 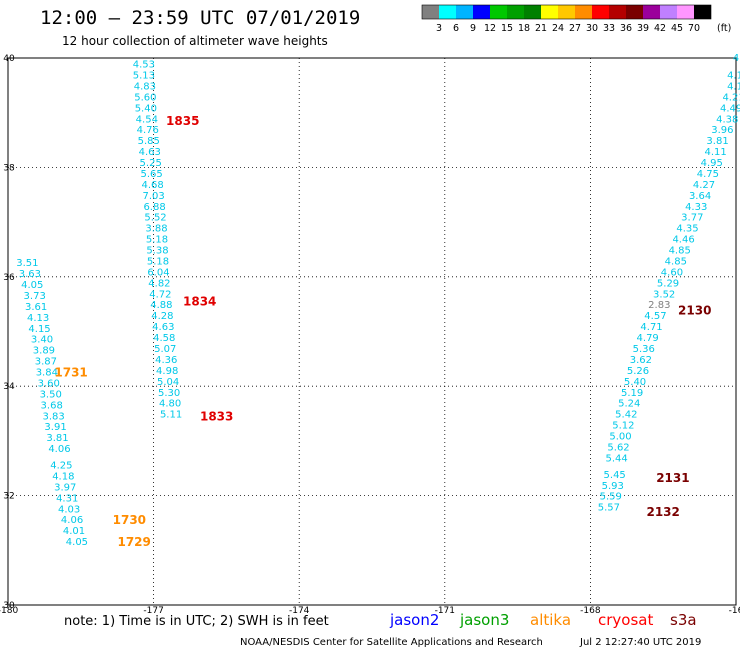 What do you see at coordinates (672, 272) in the screenshot?
I see `wave-height-value: 4.60` at bounding box center [672, 272].